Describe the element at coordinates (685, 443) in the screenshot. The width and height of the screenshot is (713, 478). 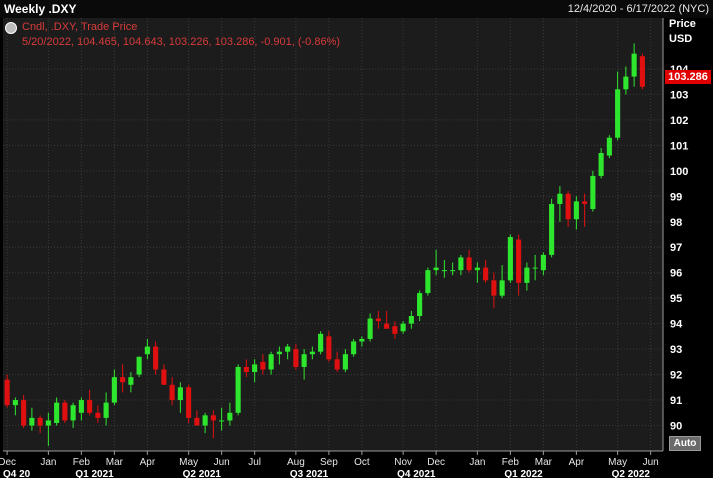
I see `auto-scale-button: Auto` at that location.